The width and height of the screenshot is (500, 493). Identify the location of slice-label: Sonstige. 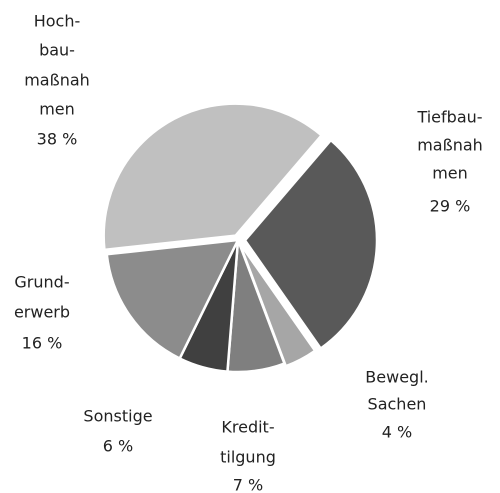
(117, 416).